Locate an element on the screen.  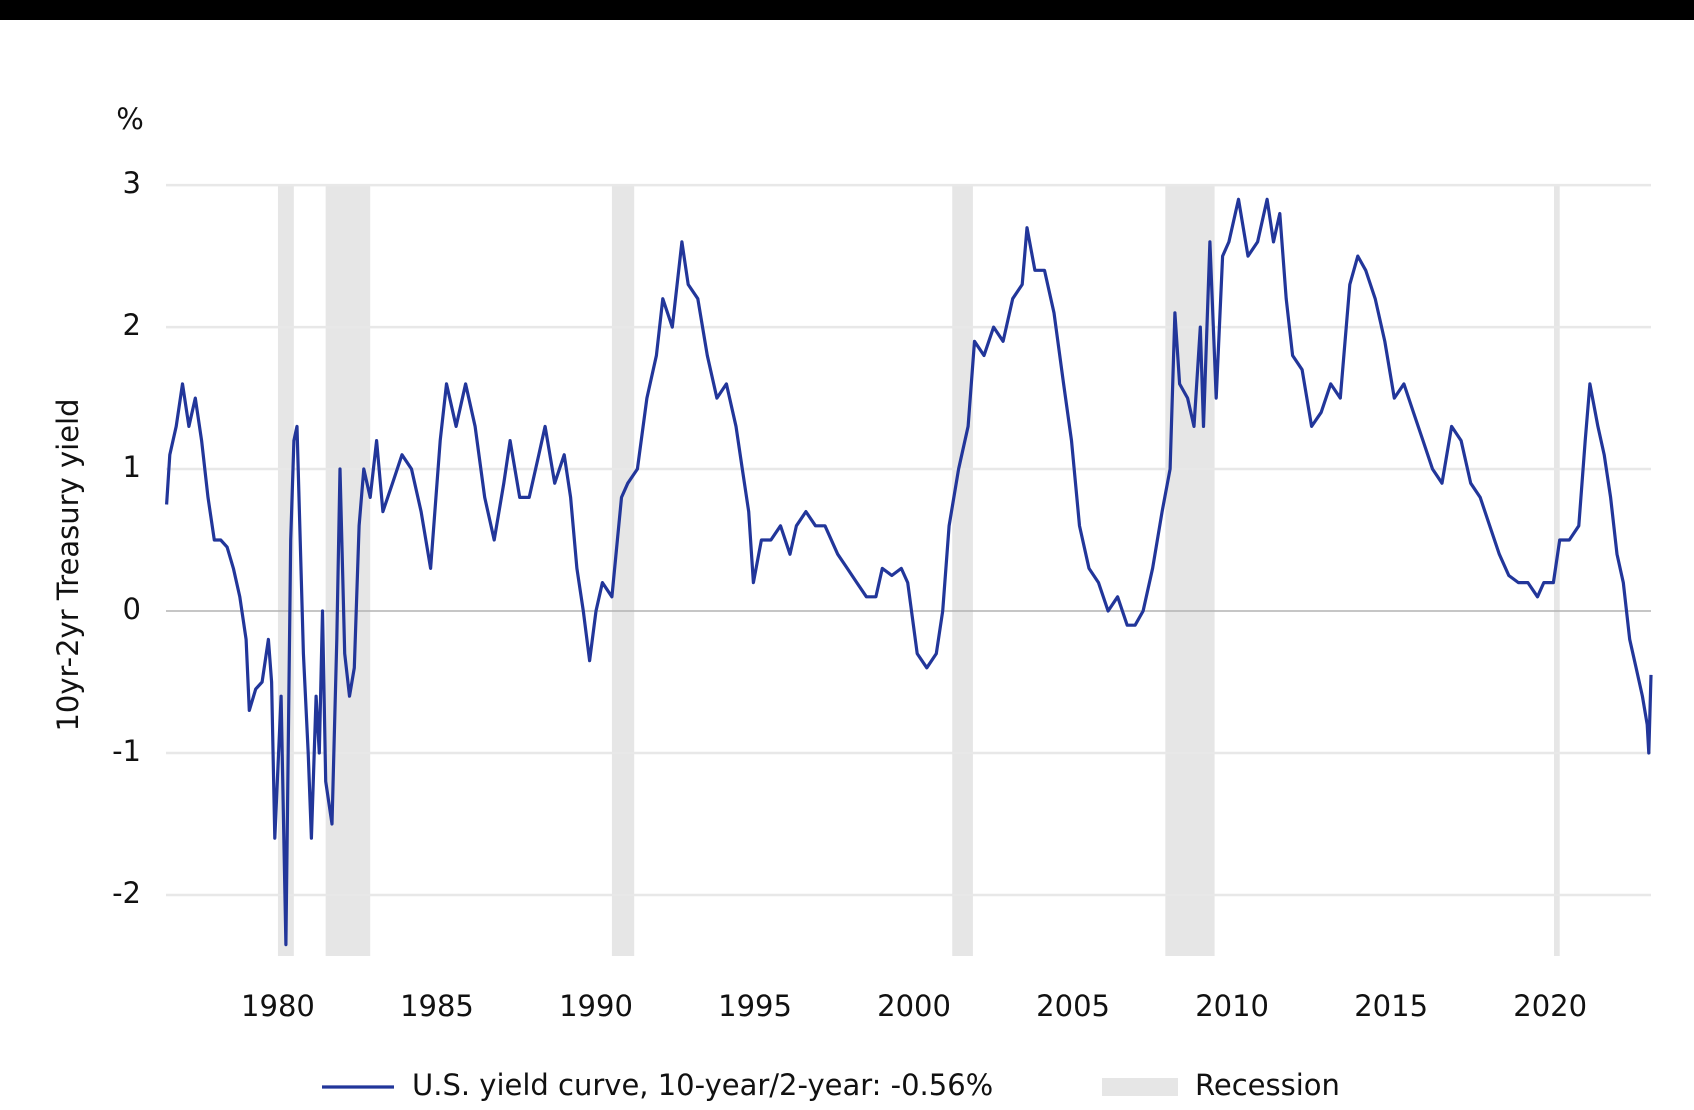
top-bar is located at coordinates (847, 10).